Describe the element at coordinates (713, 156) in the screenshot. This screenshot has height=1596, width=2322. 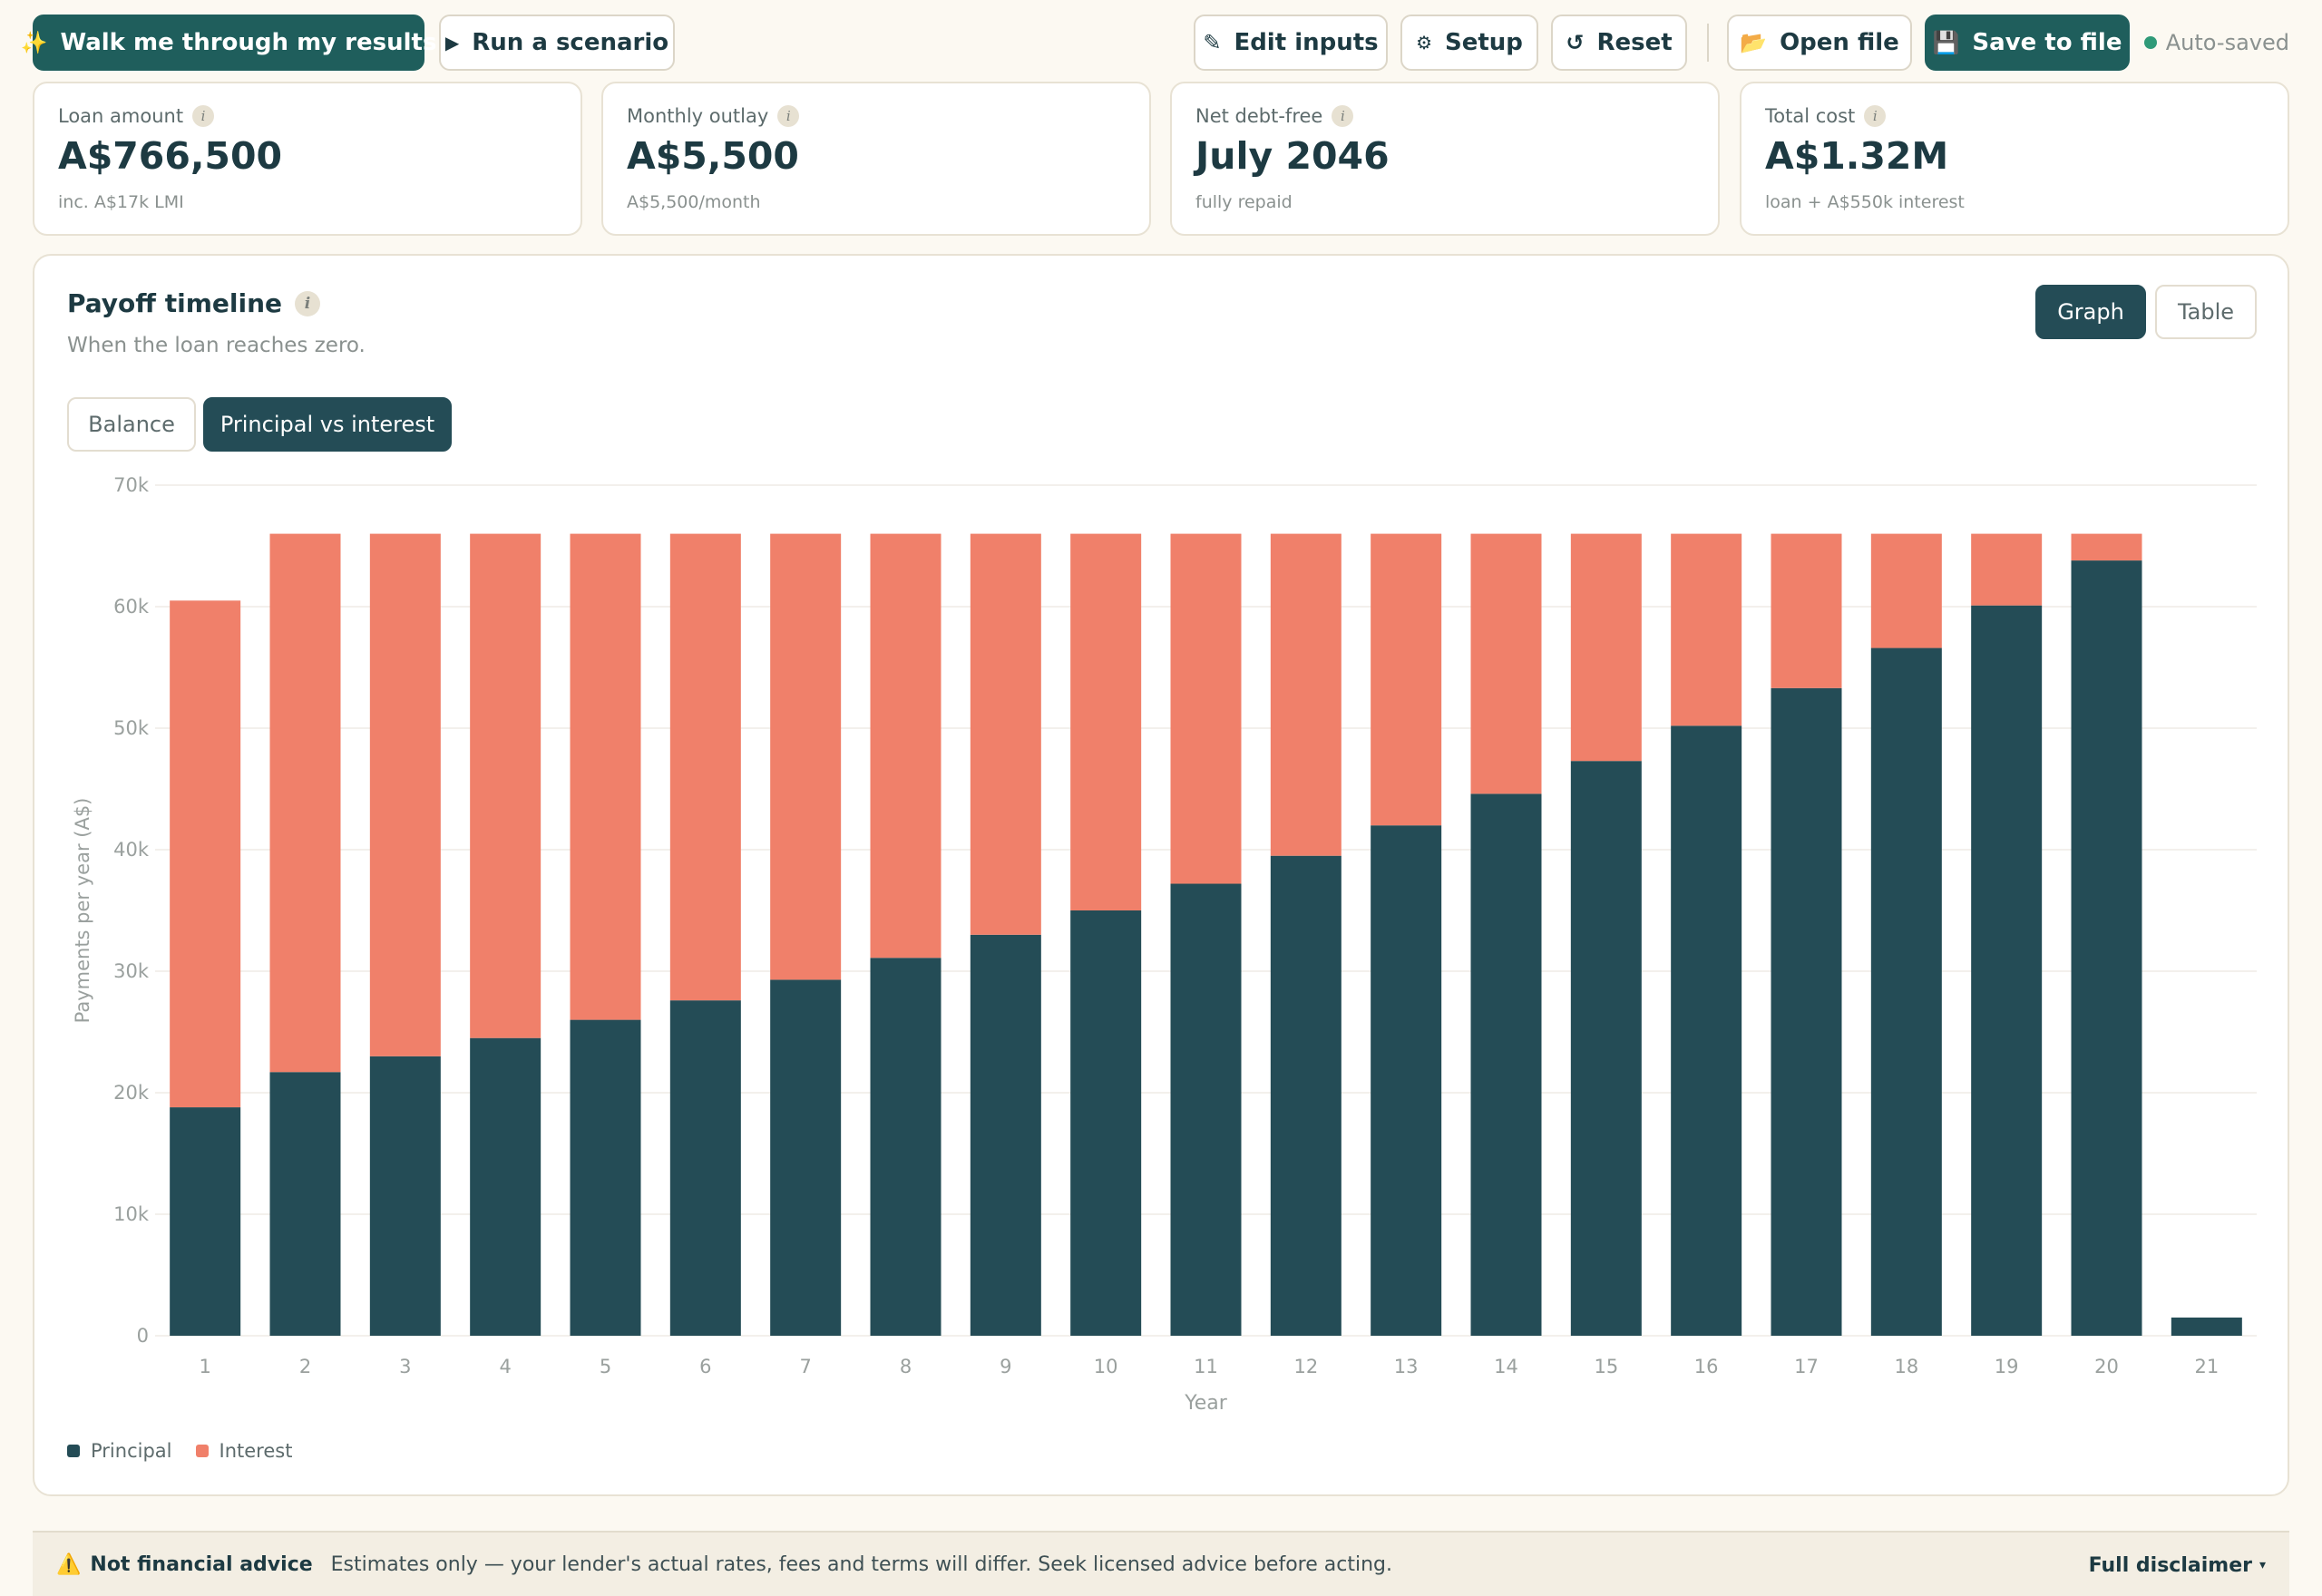
I see `stat-value: A$5,500` at that location.